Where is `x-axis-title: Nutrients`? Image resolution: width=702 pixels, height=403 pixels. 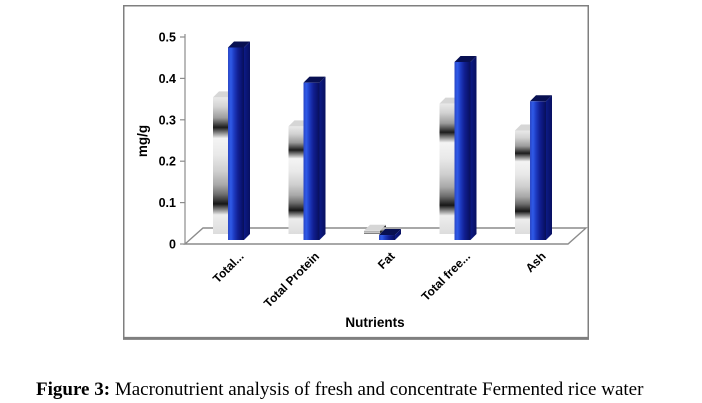 x-axis-title: Nutrients is located at coordinates (374, 322).